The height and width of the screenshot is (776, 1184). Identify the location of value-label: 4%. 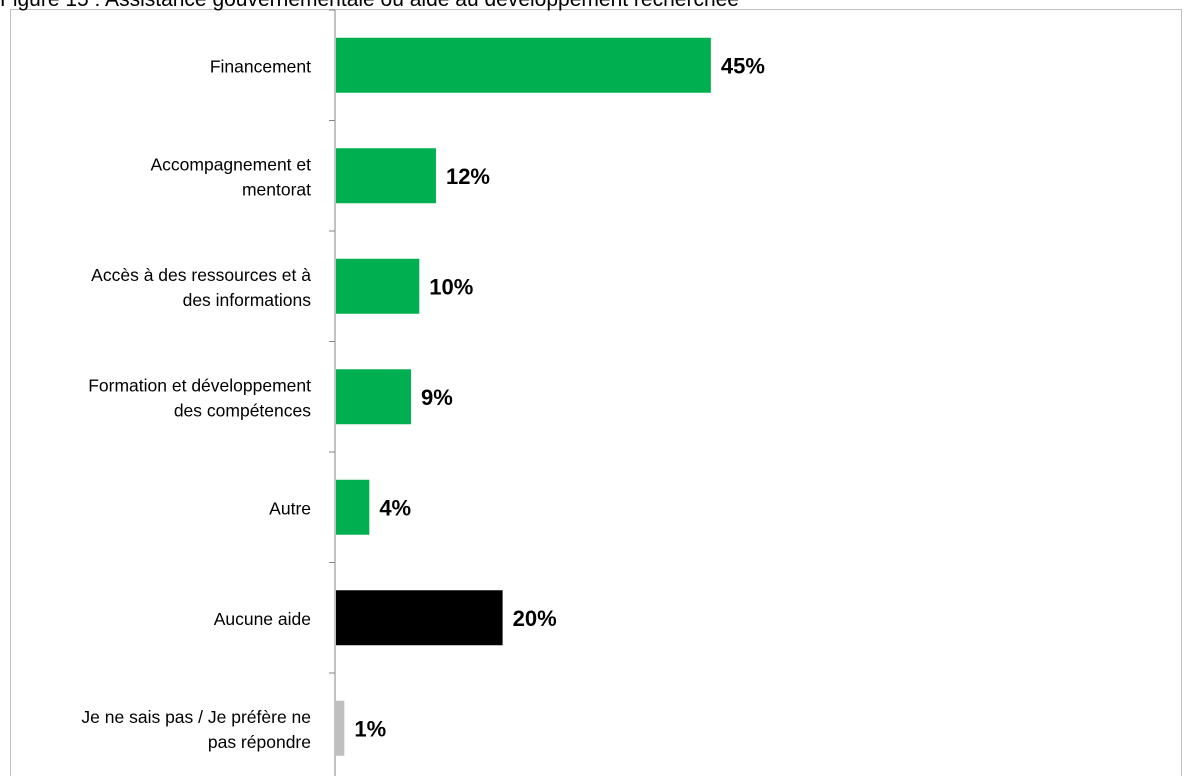
(395, 507).